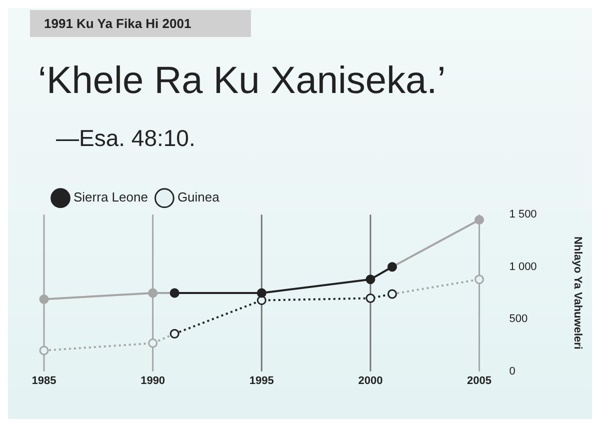 The image size is (600, 427). I want to click on y-tick-label: 0, so click(512, 371).